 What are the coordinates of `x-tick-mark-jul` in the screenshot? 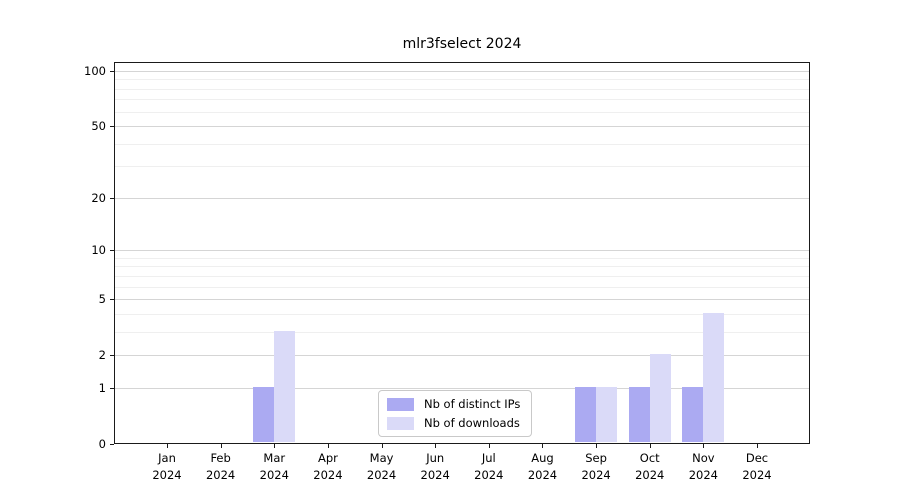 It's located at (489, 446).